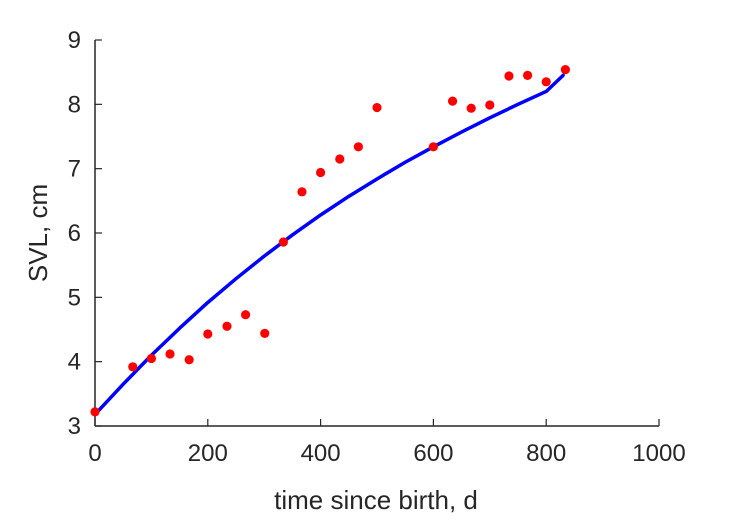  I want to click on y-tick-label: 8, so click(74, 104).